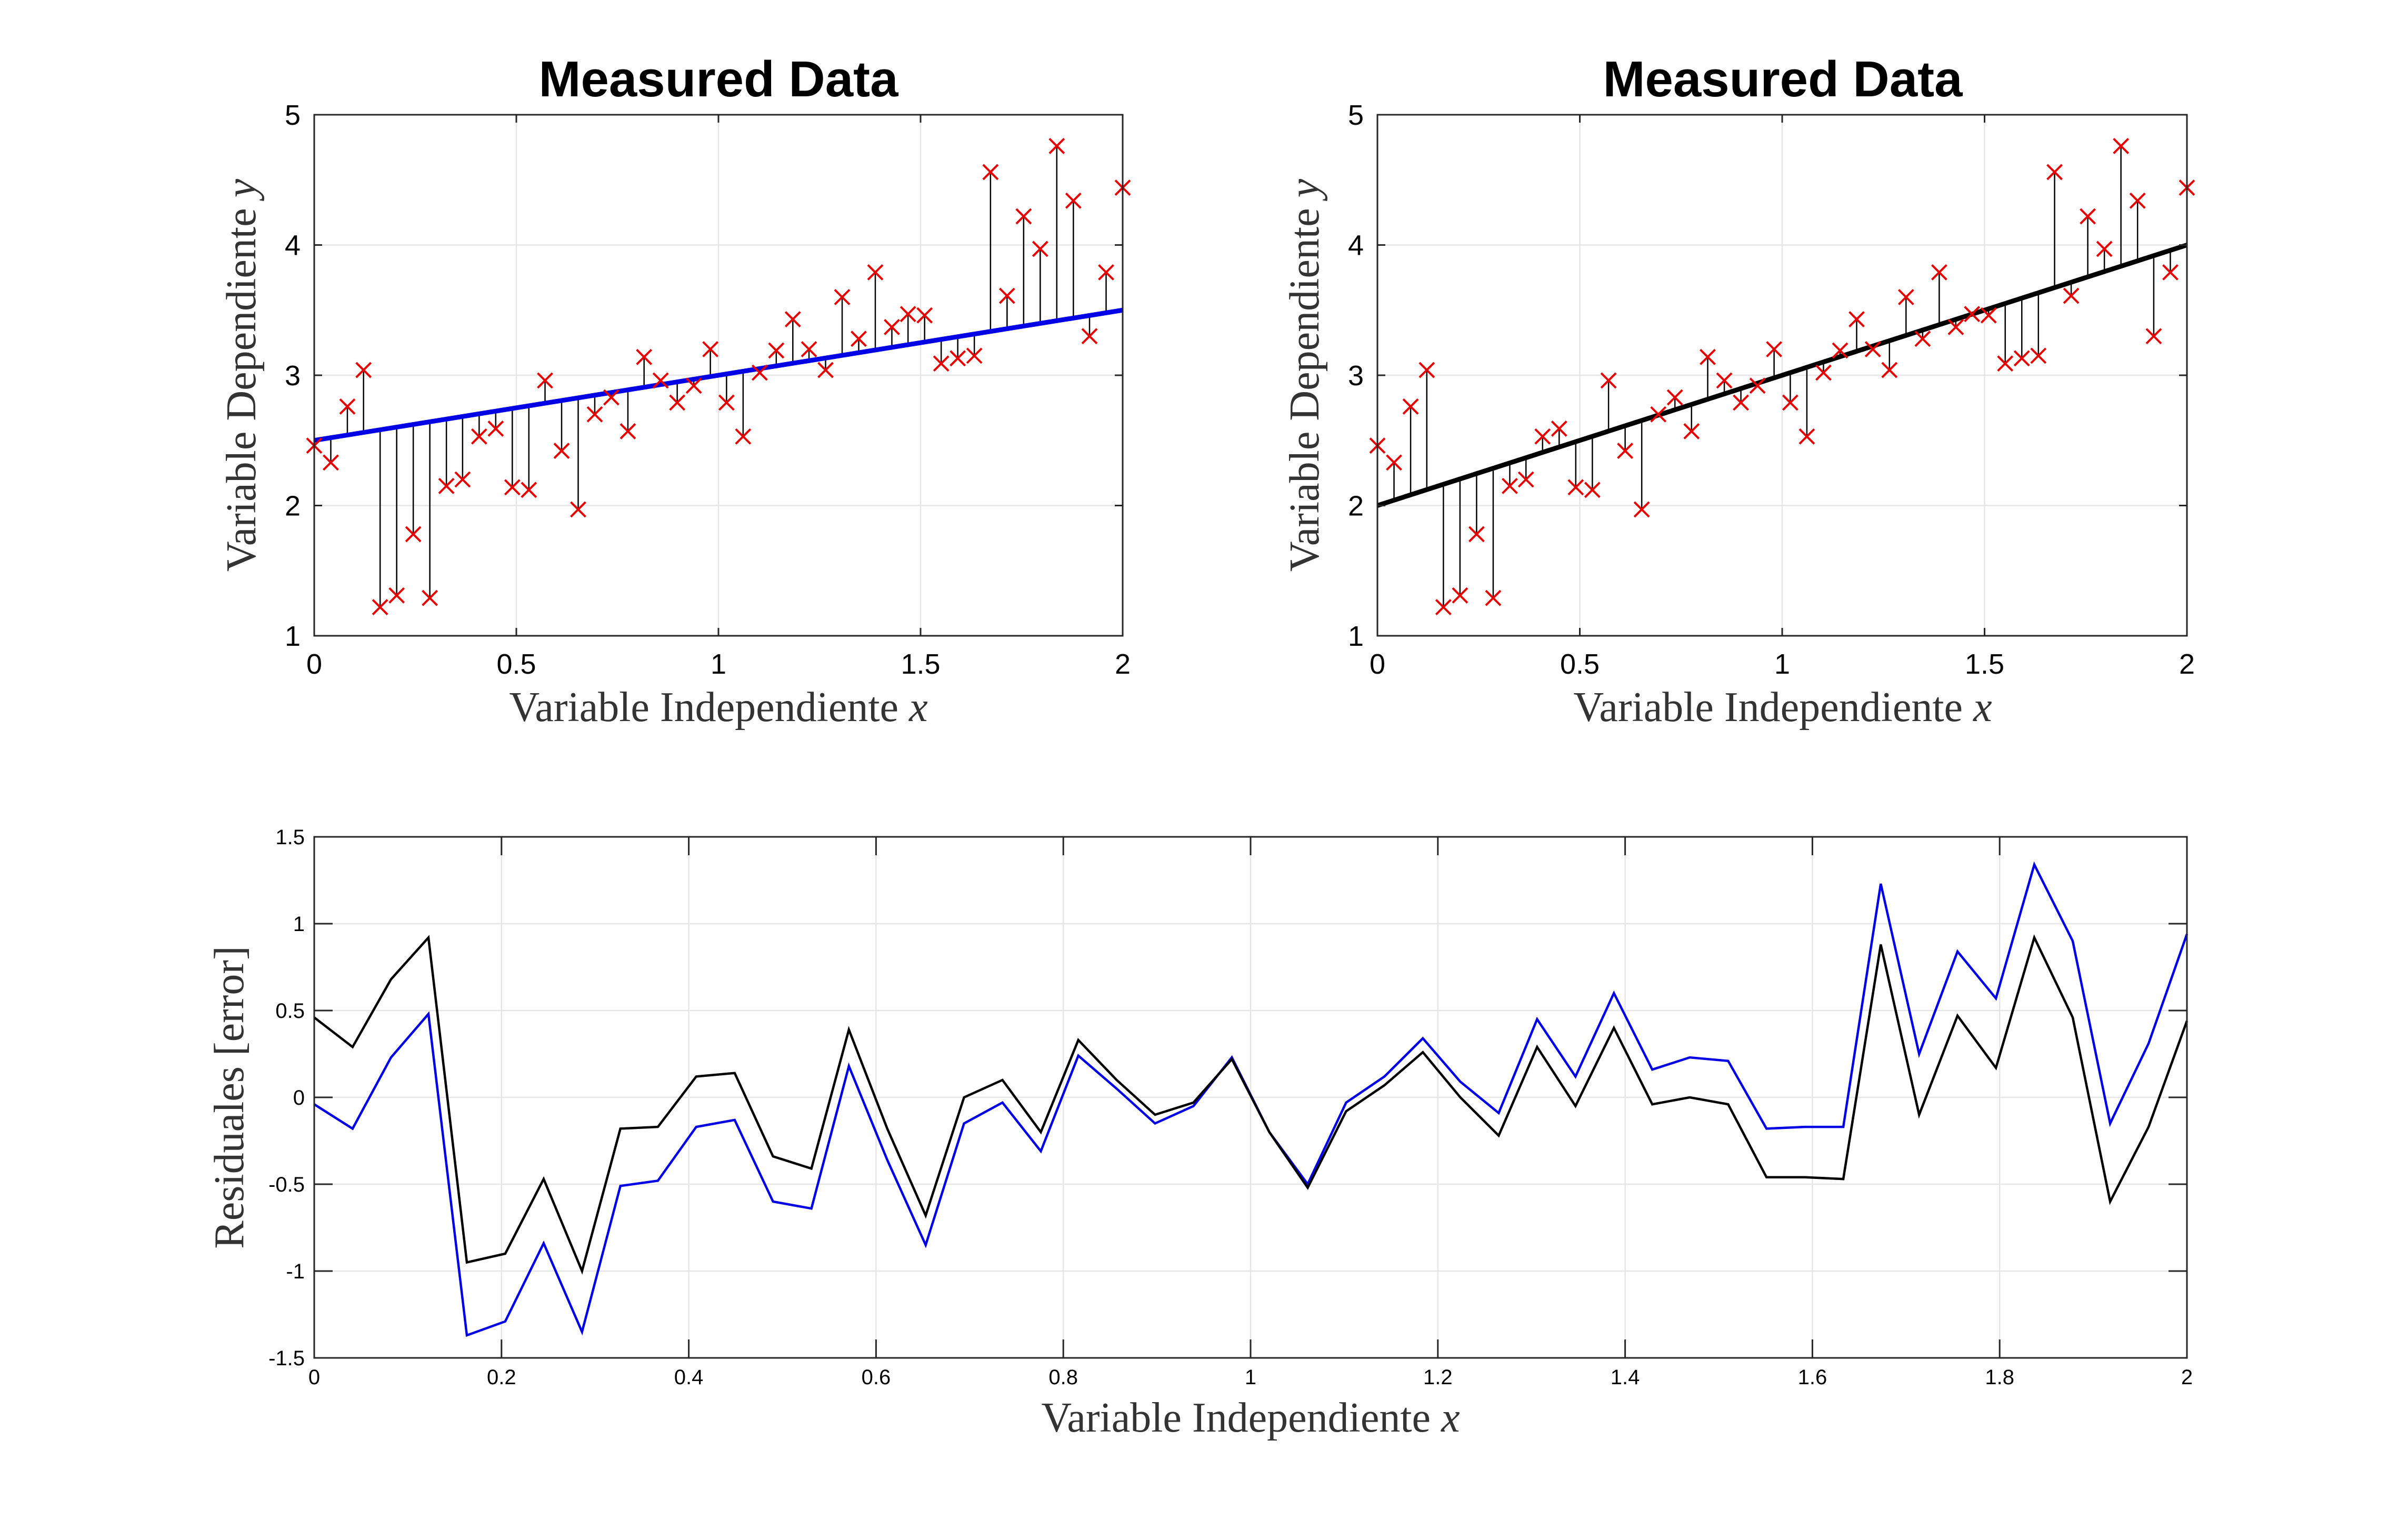 This screenshot has height=1520, width=2408. I want to click on x-axis-label-left: Variable Independiente x, so click(718, 707).